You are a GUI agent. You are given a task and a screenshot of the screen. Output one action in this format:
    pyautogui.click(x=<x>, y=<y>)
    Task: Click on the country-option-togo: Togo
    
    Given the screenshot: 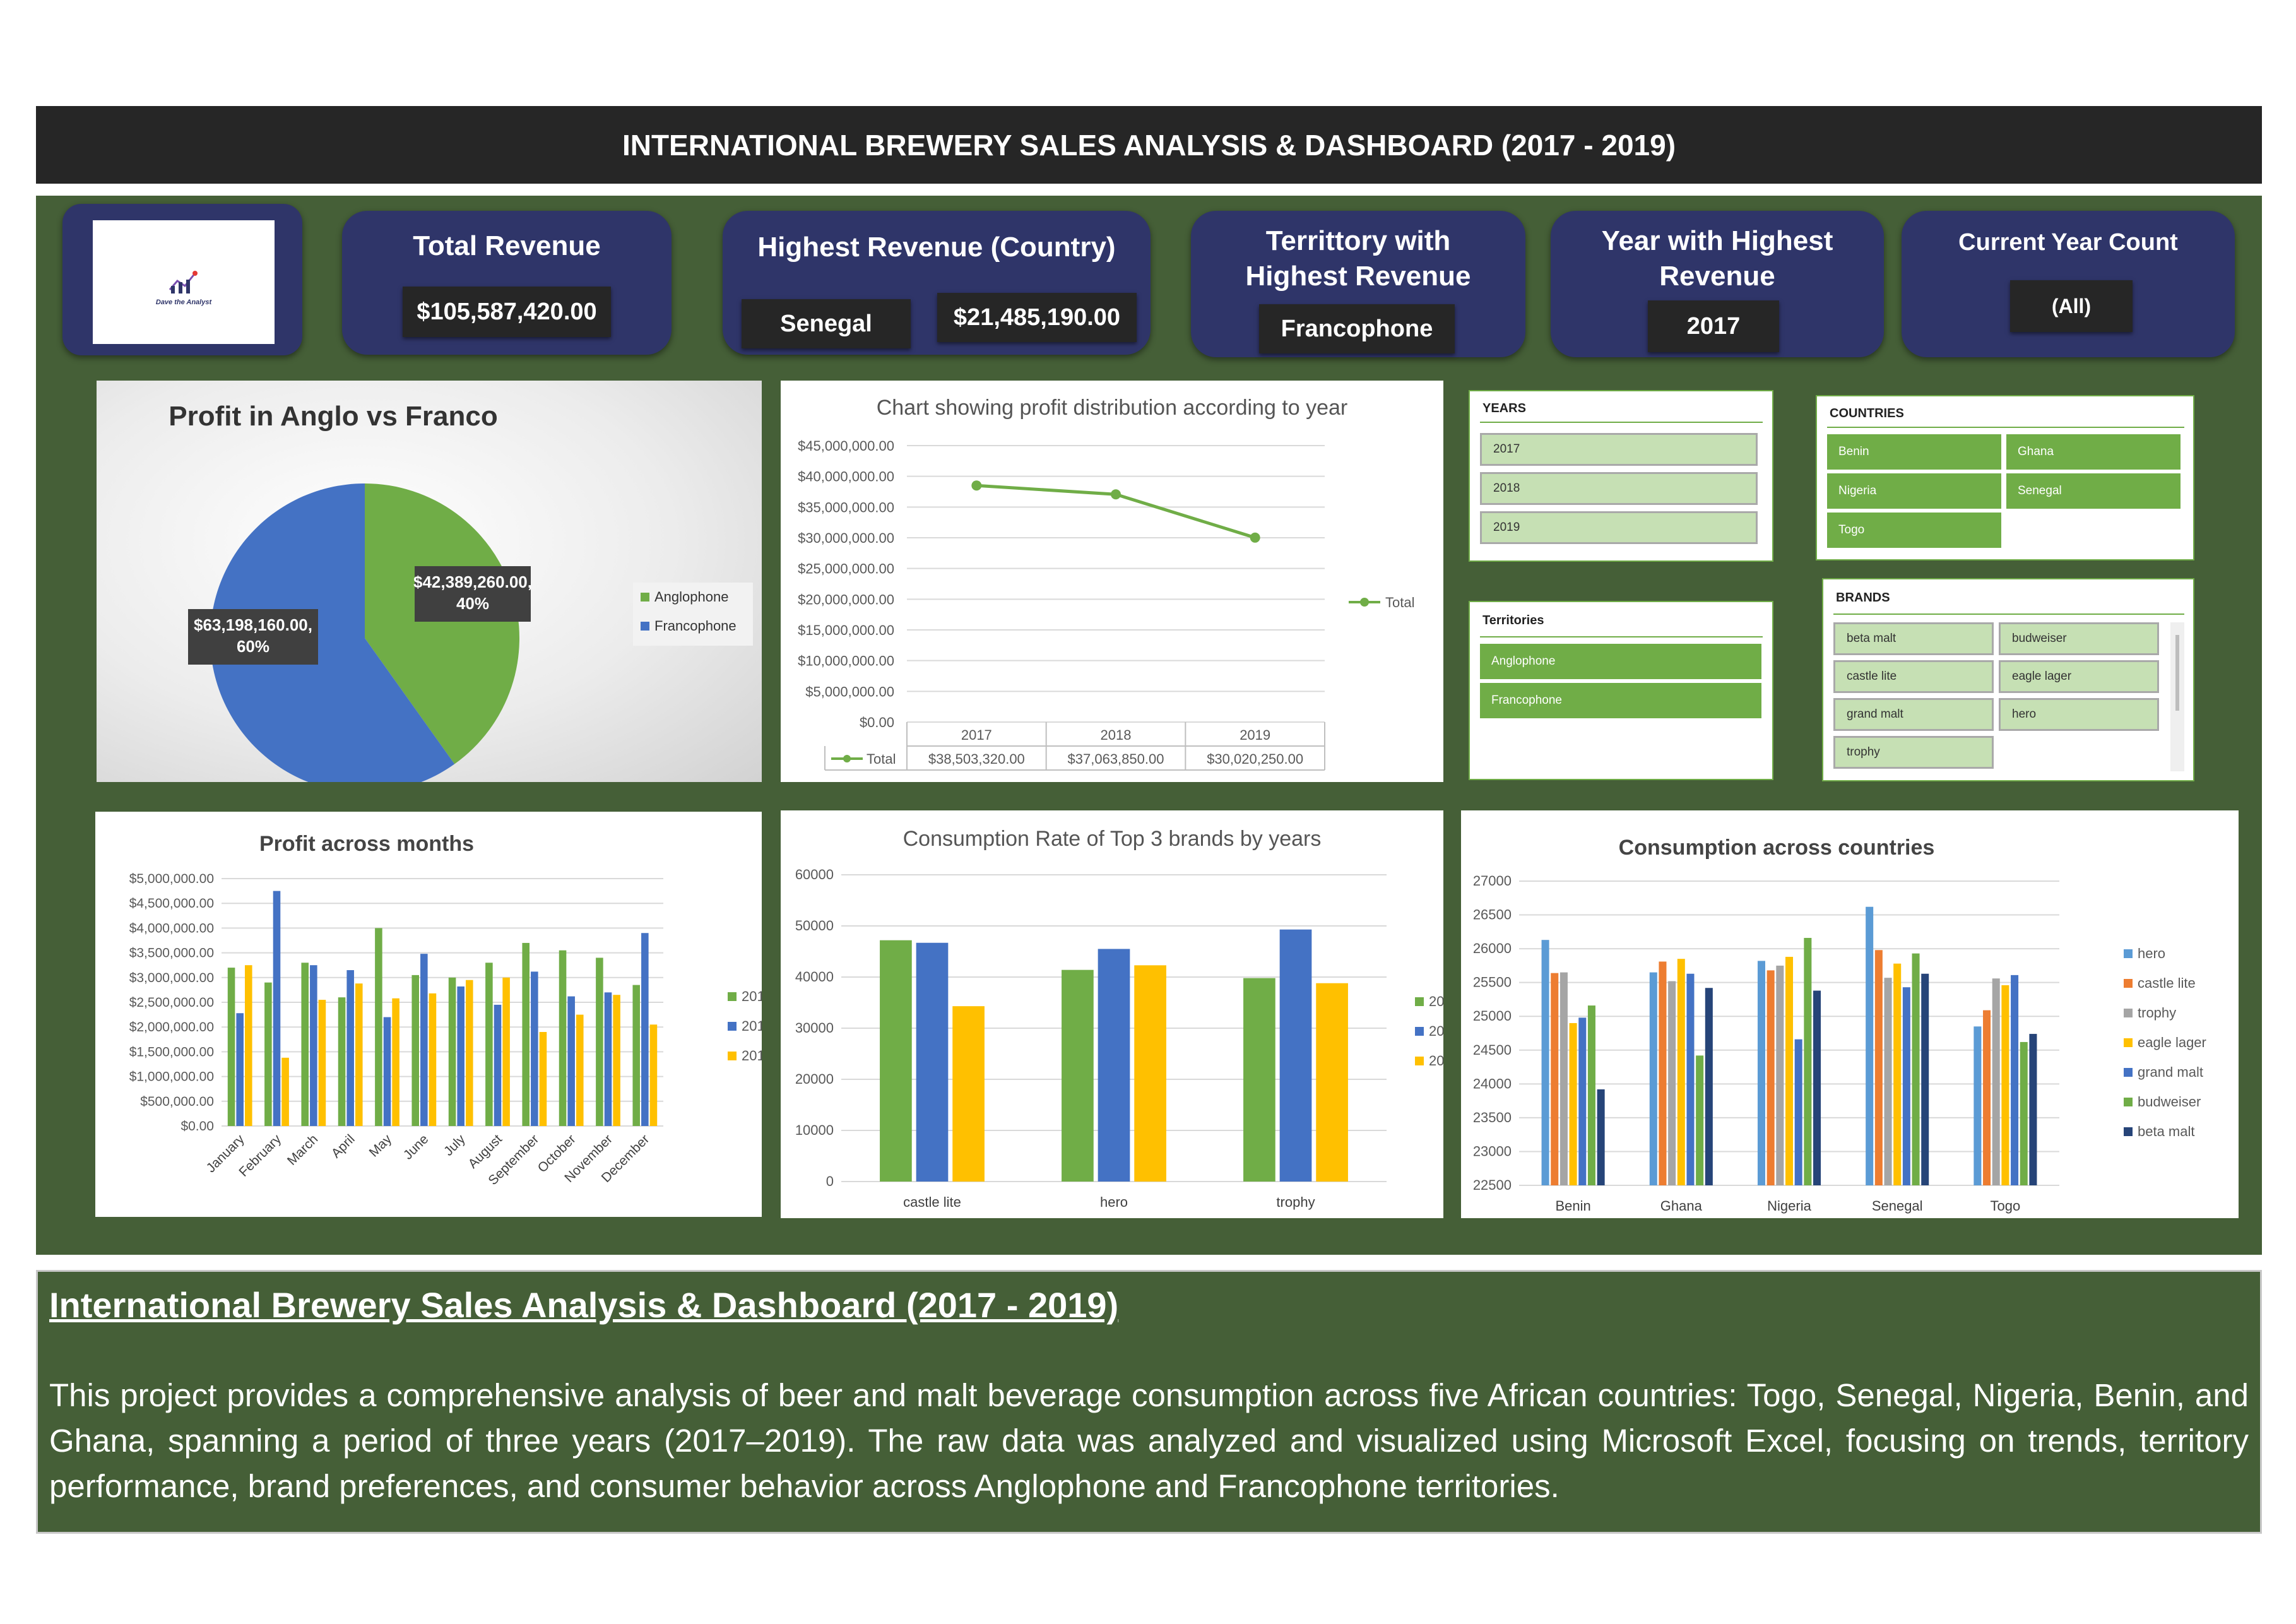 What is the action you would take?
    pyautogui.click(x=1914, y=530)
    